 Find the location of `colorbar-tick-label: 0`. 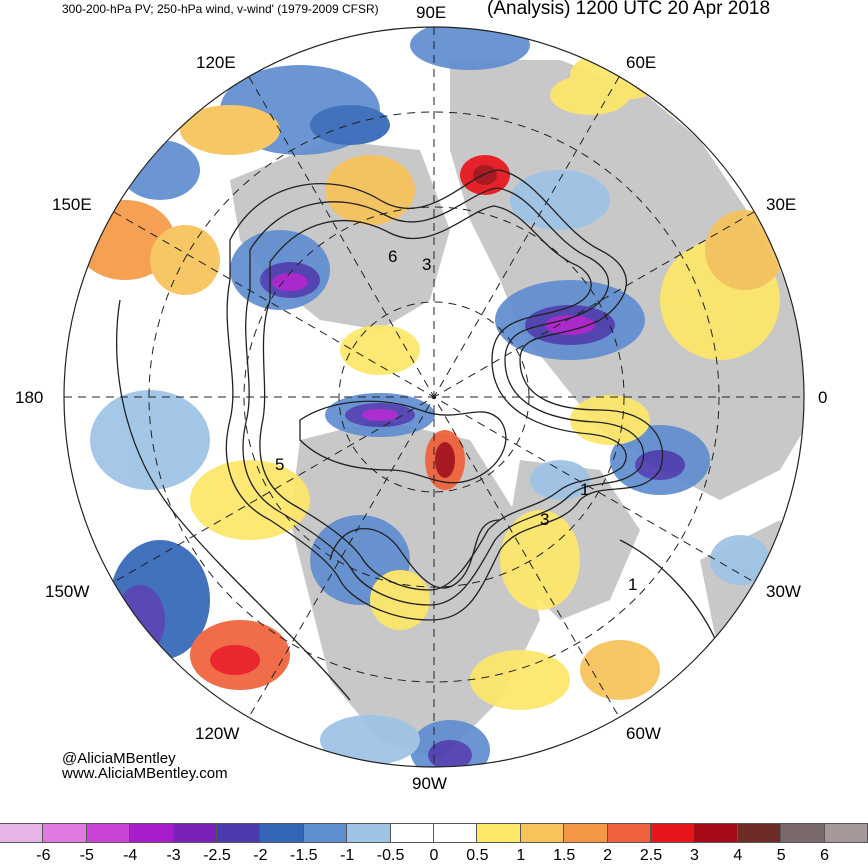

colorbar-tick-label: 0 is located at coordinates (434, 855).